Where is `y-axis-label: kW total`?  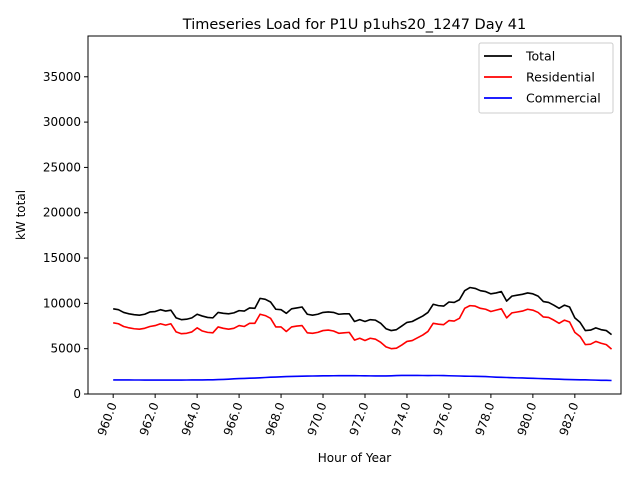 y-axis-label: kW total is located at coordinates (21, 215).